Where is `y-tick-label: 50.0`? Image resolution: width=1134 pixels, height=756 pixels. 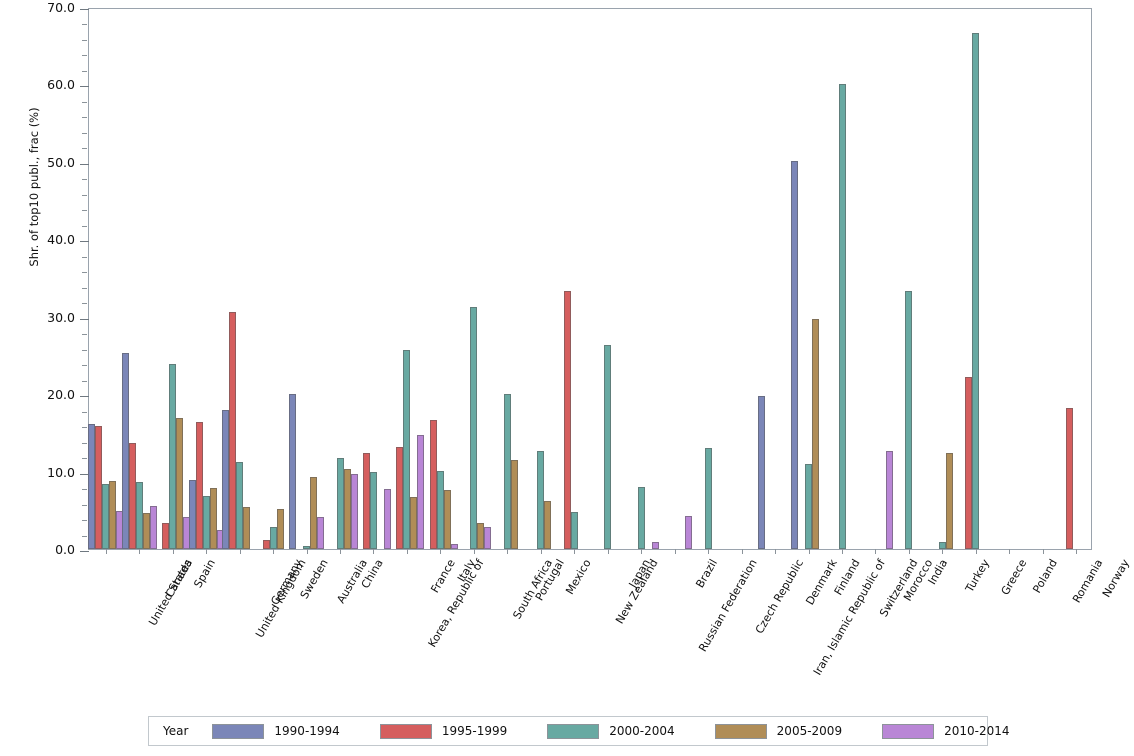 y-tick-label: 50.0 is located at coordinates (61, 162).